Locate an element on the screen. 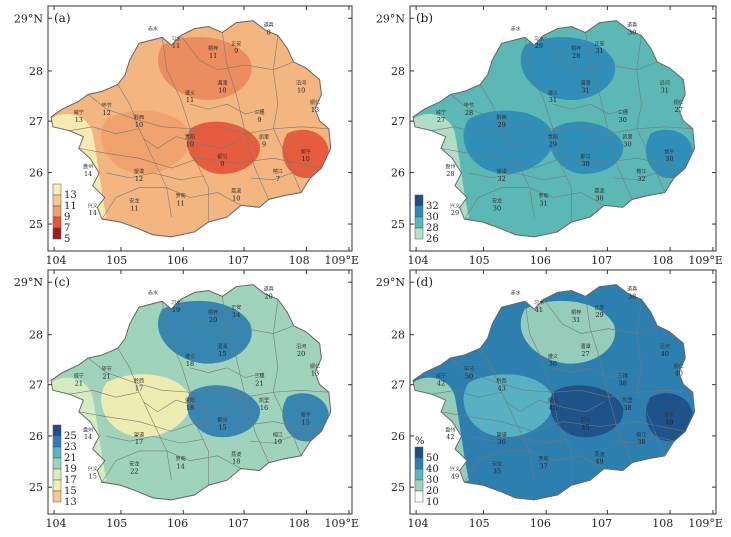 The image size is (731, 537). station-value: 32 is located at coordinates (641, 179).